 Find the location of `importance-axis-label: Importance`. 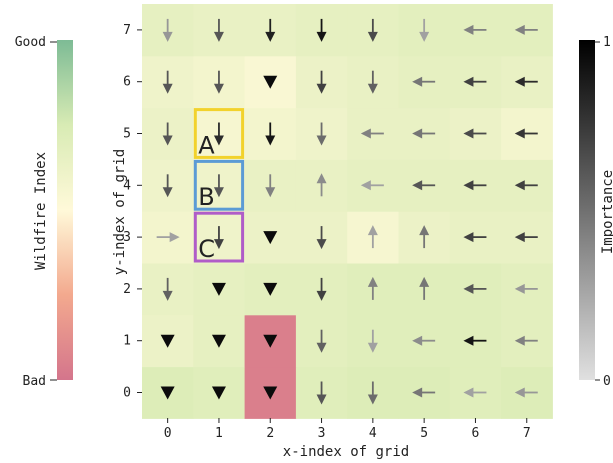

importance-axis-label: Importance is located at coordinates (606, 212).